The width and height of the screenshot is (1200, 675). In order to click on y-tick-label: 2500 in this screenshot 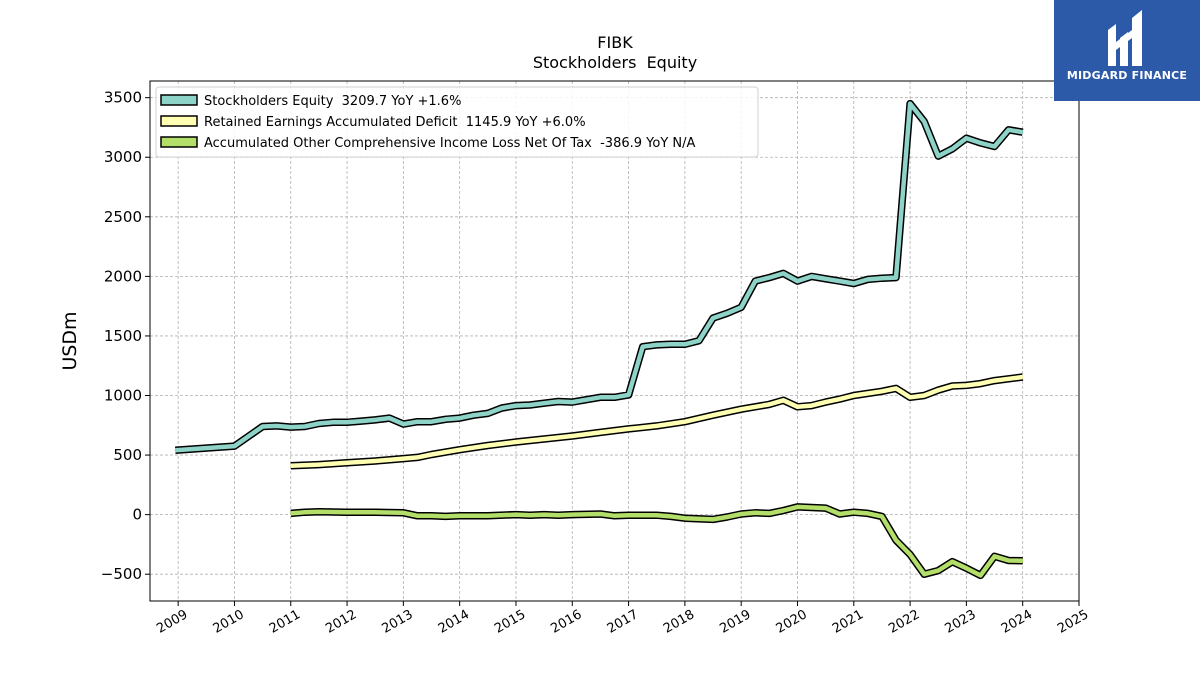, I will do `click(123, 217)`.